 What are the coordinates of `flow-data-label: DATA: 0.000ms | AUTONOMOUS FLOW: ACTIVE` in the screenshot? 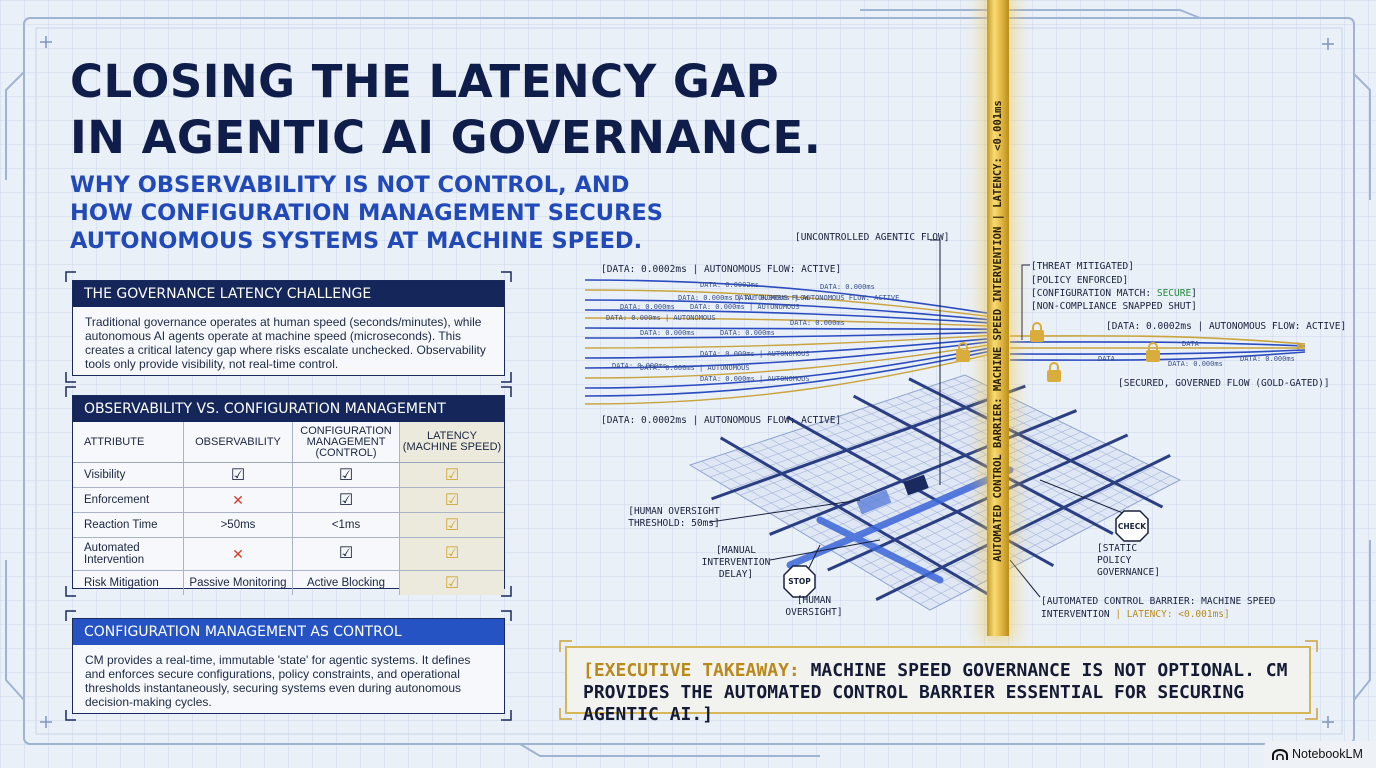 It's located at (817, 298).